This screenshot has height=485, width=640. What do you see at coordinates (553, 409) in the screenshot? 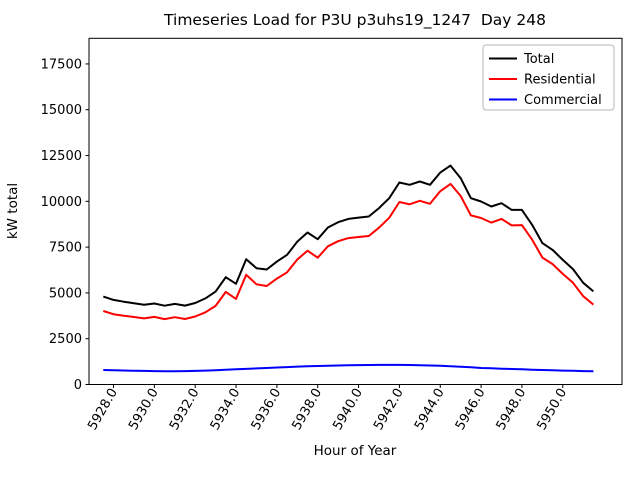
I see `x-tick-label: 5950.0` at bounding box center [553, 409].